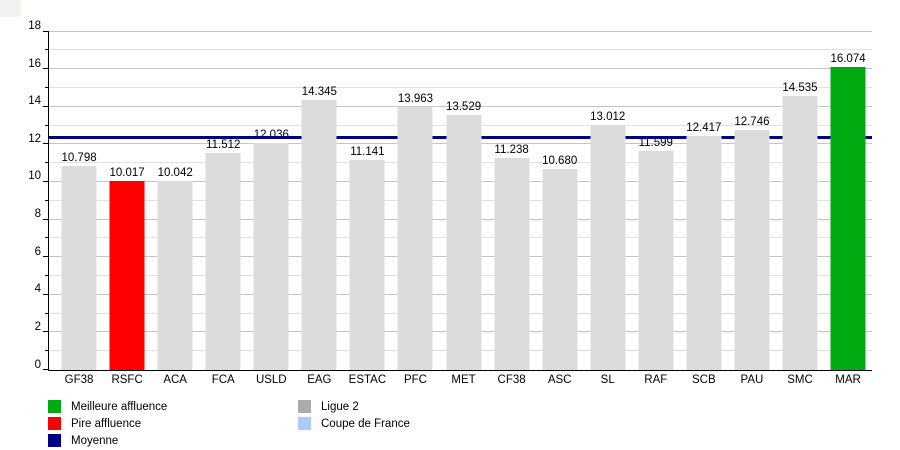 Image resolution: width=900 pixels, height=450 pixels. Describe the element at coordinates (415, 208) in the screenshot. I see `bar-slot-pfc: 13.963 PFC` at that location.